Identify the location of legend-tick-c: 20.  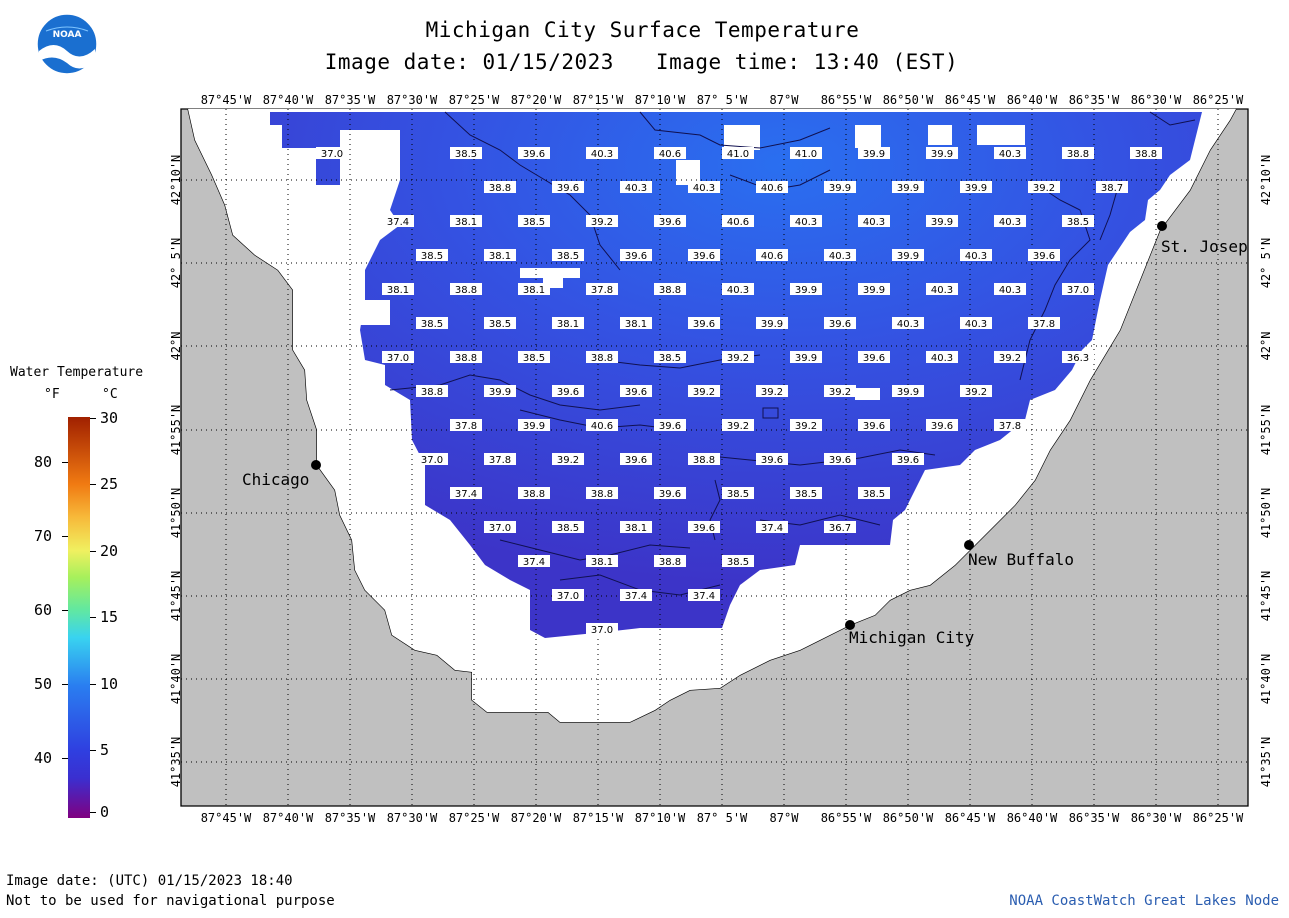
(109, 551).